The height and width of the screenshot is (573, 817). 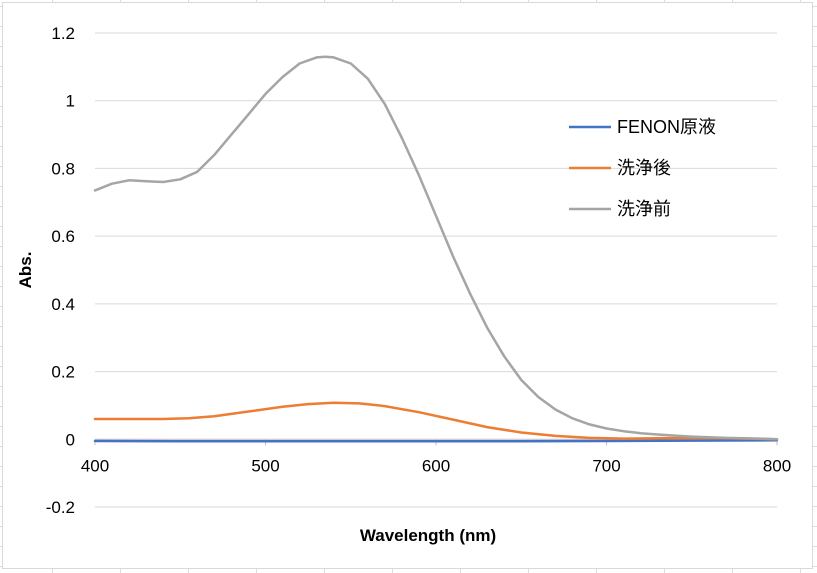 I want to click on legend-label-2: 洗浄前, so click(x=644, y=209).